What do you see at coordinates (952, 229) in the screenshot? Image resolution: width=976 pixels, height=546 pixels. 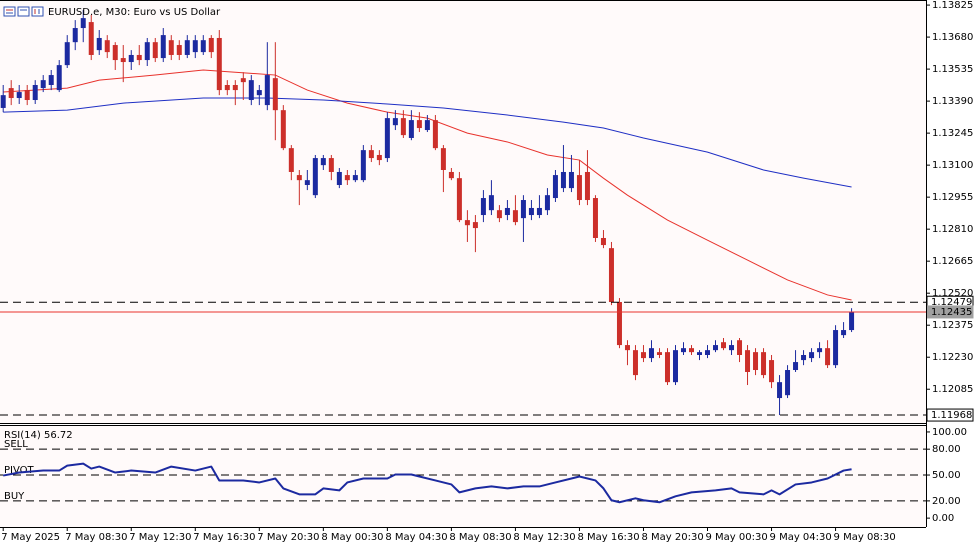 I see `y-tick-label: 1.12810` at bounding box center [952, 229].